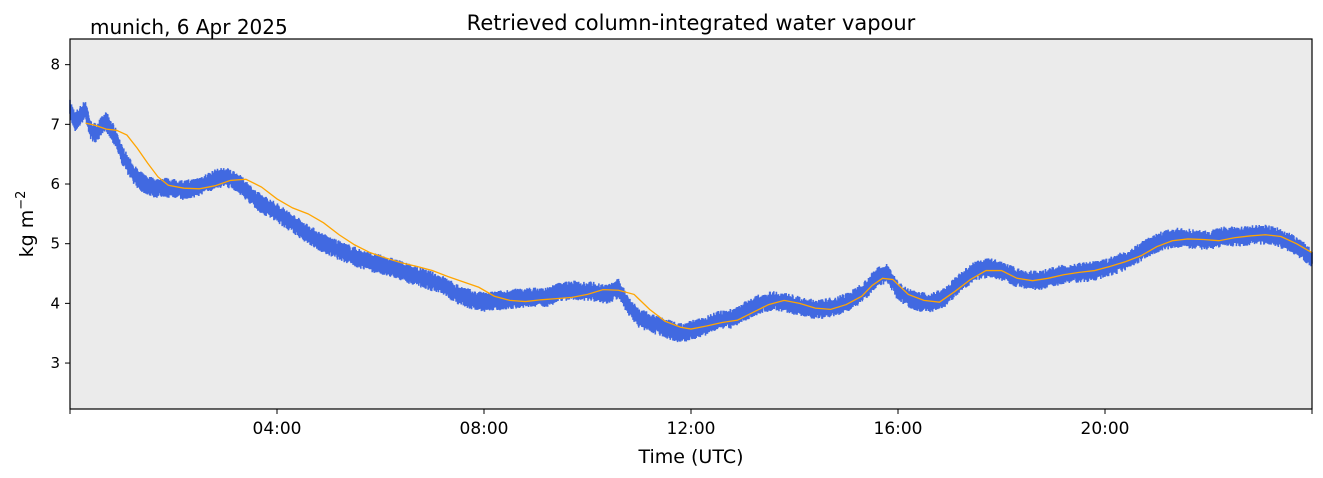 This screenshot has height=478, width=1323. What do you see at coordinates (60, 214) in the screenshot?
I see `y-axis: 3 4 5 6 7 8` at bounding box center [60, 214].